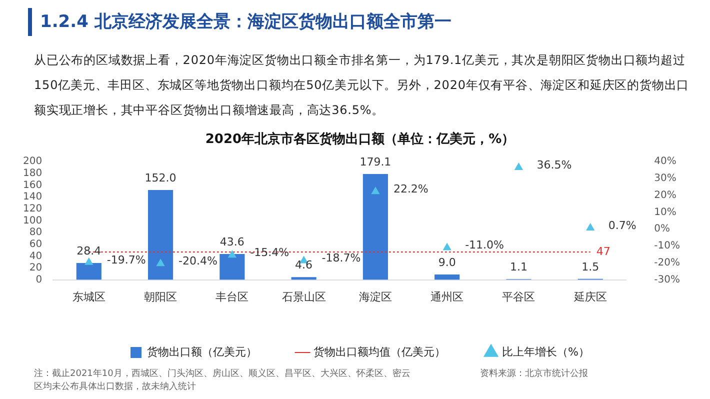 Image resolution: width=710 pixels, height=399 pixels. I want to click on legend-label: 货物出口额（亿美元）, so click(202, 351).